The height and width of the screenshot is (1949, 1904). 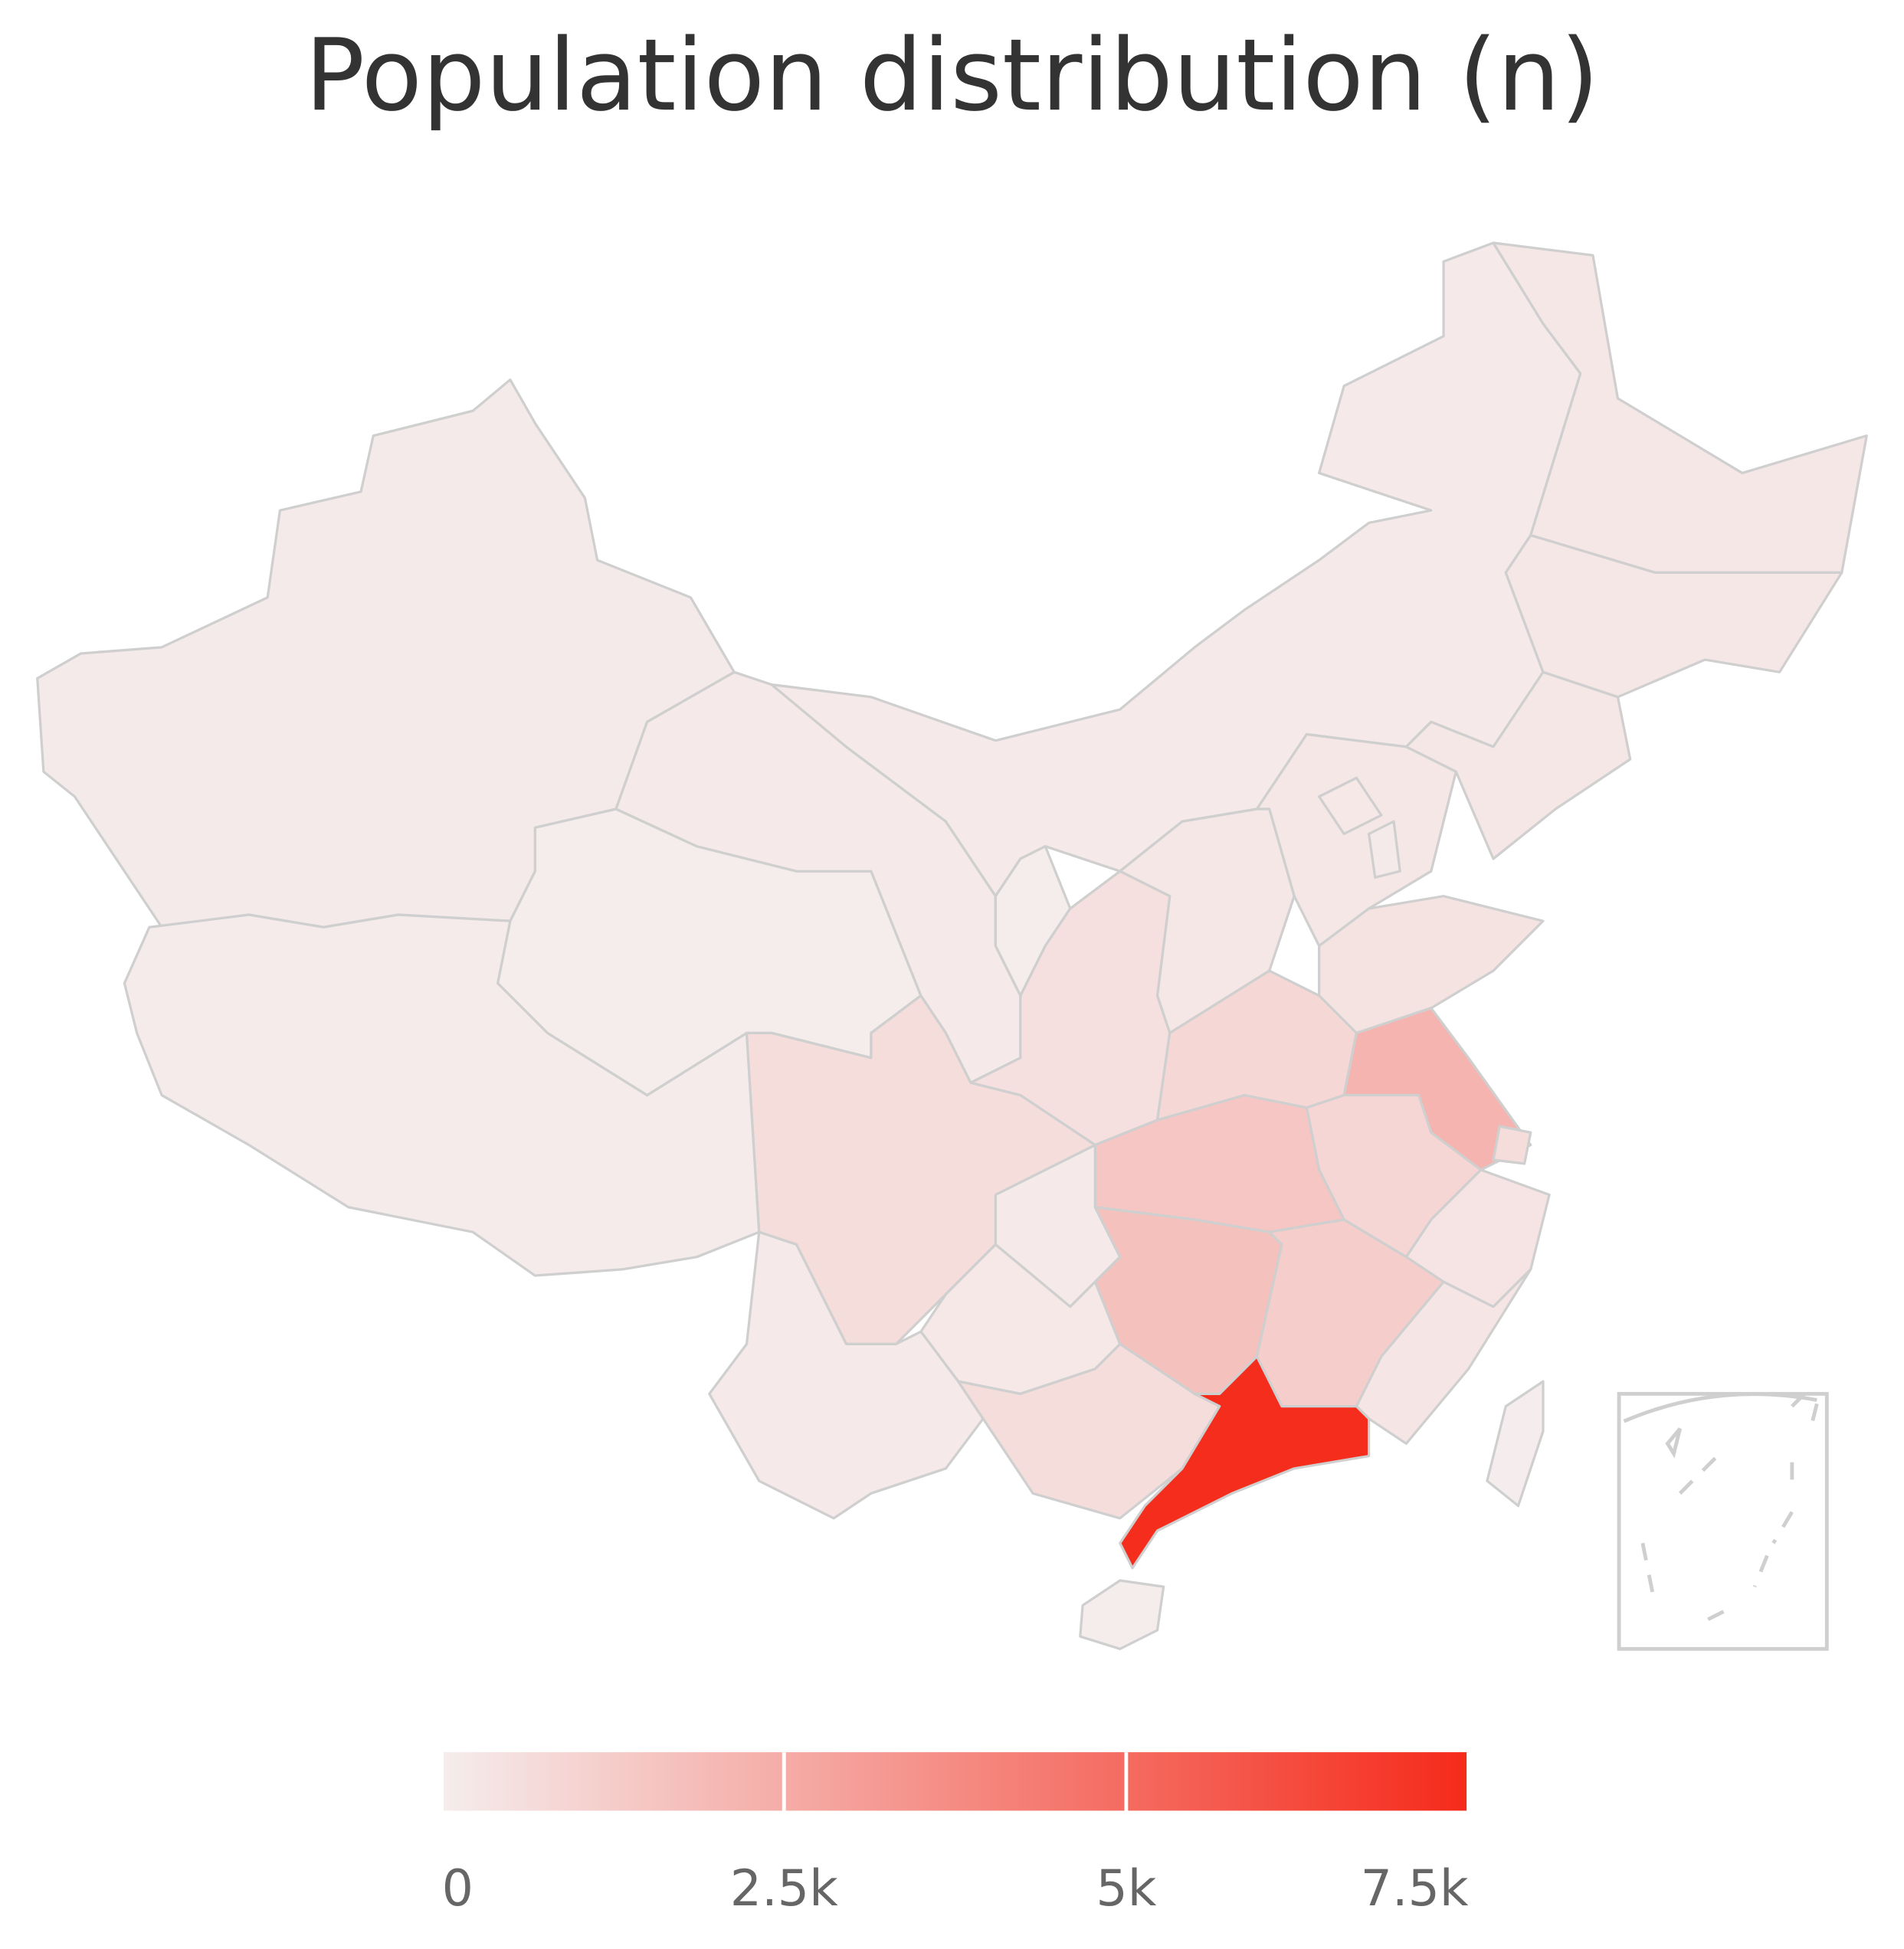 What do you see at coordinates (1415, 1889) in the screenshot?
I see `tick-label: 7.5k` at bounding box center [1415, 1889].